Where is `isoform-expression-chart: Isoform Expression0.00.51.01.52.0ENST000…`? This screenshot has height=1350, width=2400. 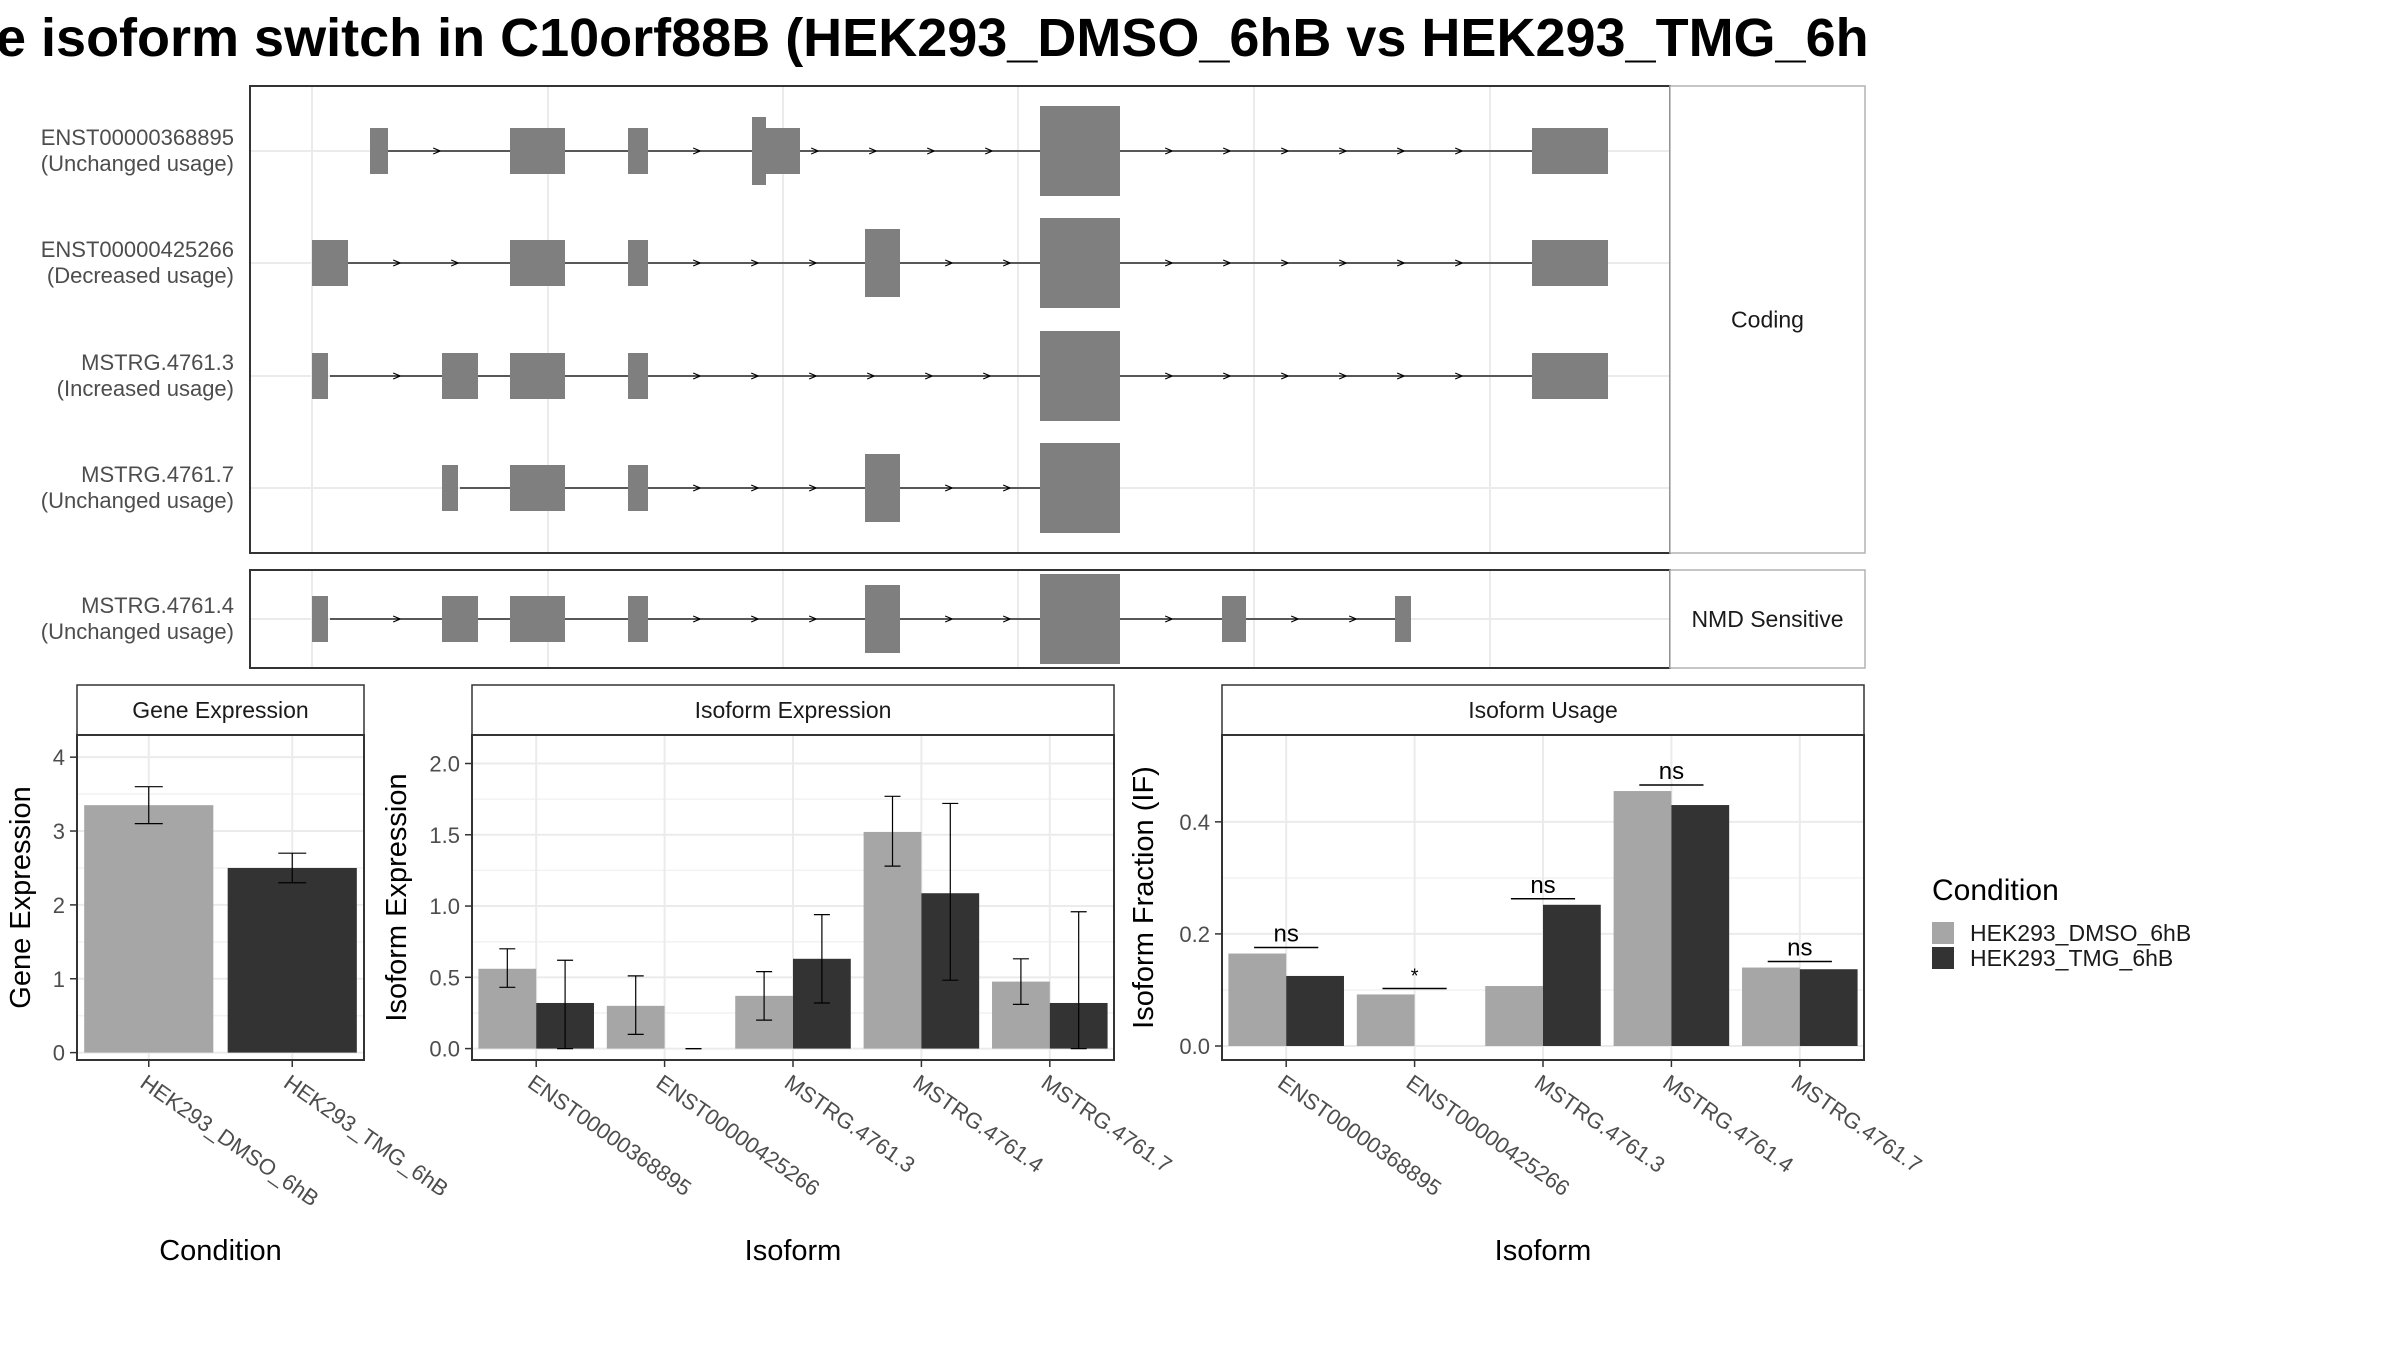 isoform-expression-chart: Isoform Expression0.00.51.01.52.0ENST000… is located at coordinates (779, 975).